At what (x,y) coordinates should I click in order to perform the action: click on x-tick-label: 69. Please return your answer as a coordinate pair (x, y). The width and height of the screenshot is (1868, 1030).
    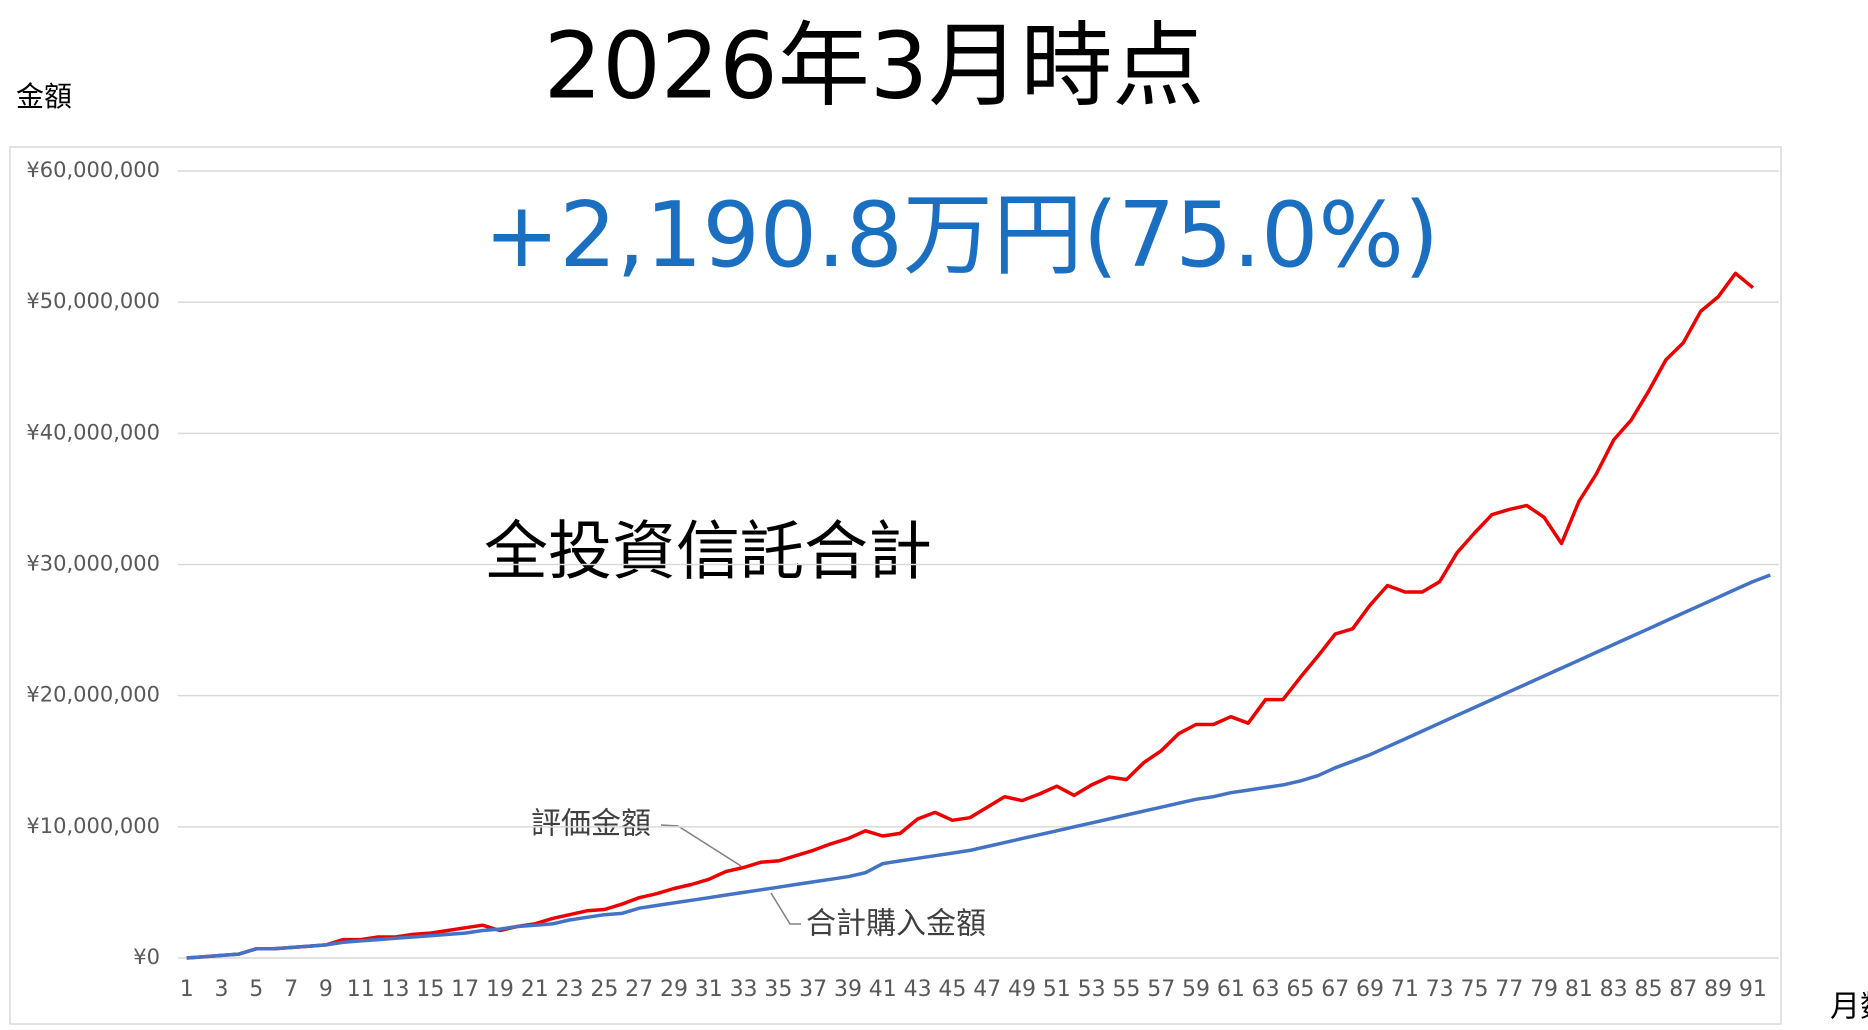
    Looking at the image, I should click on (1370, 989).